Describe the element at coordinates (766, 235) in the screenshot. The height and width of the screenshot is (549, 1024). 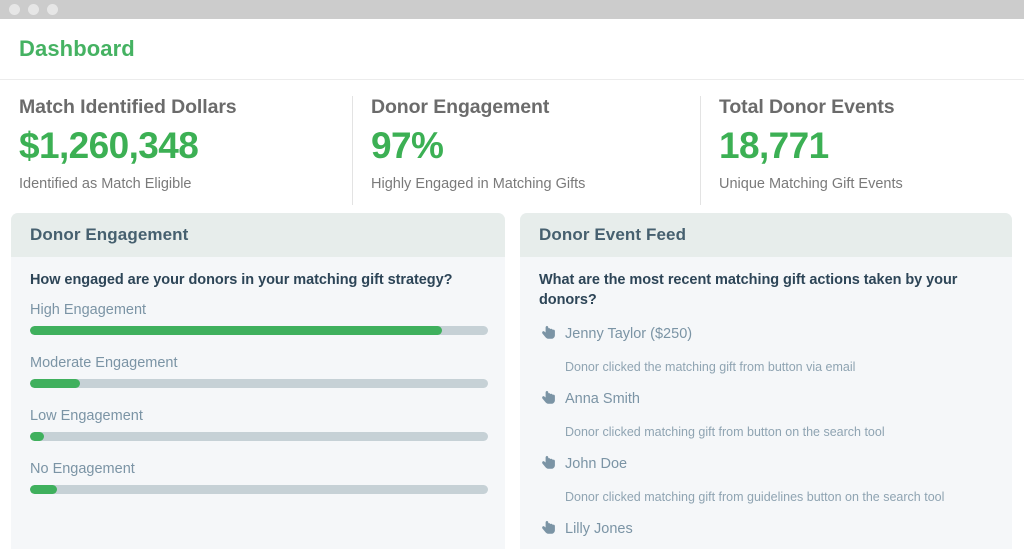
I see `panel-header: Donor Event Feed` at that location.